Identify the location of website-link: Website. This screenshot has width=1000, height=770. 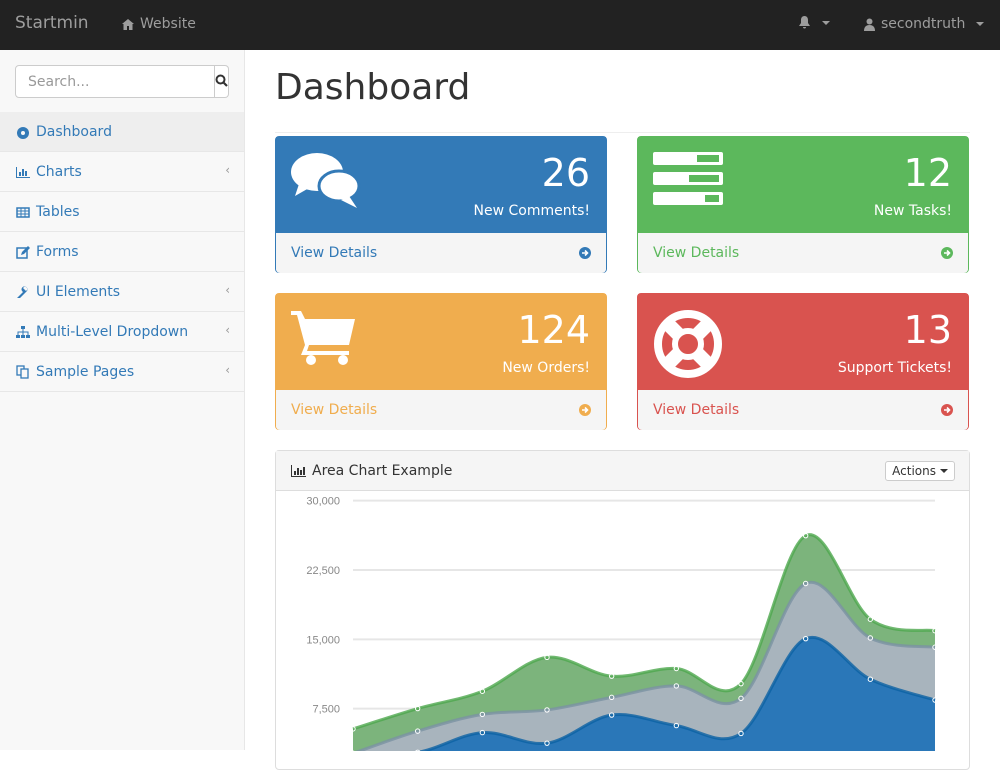
(159, 24).